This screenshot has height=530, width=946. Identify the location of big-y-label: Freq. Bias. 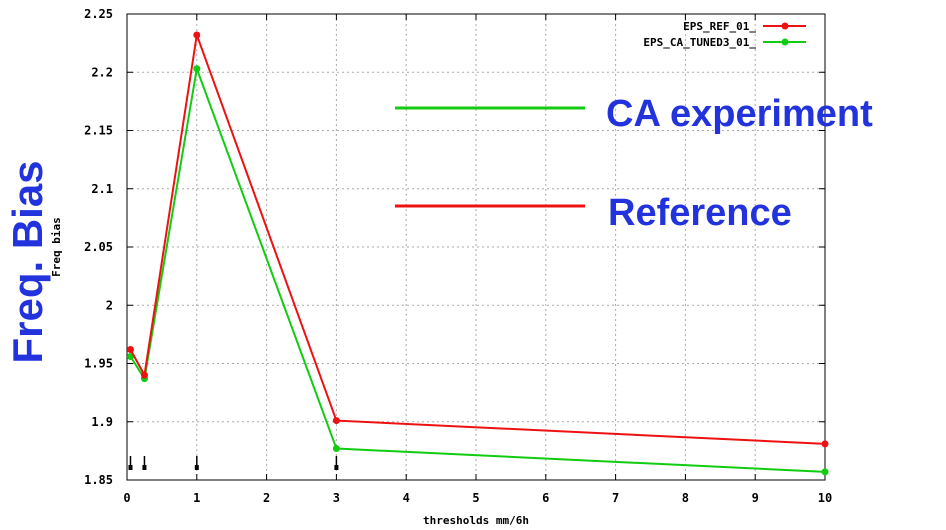
(27, 261).